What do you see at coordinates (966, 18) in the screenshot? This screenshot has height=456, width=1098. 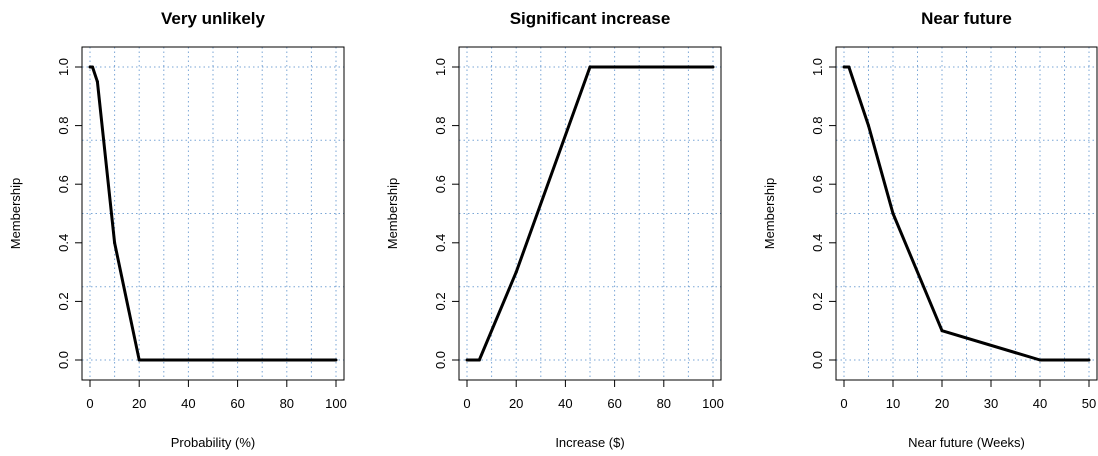 I see `chart-title: Near future` at bounding box center [966, 18].